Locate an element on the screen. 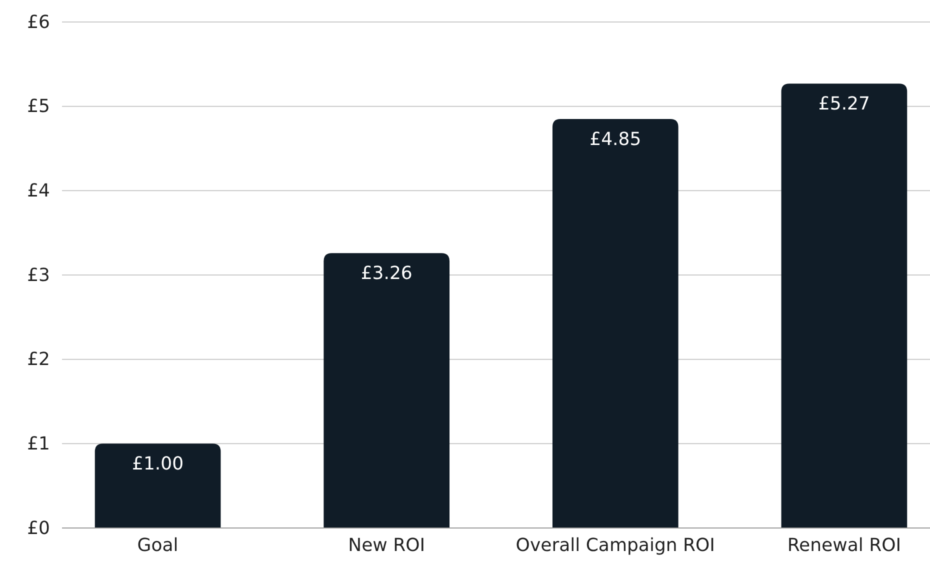 The image size is (930, 561). x-tick-label: Goal is located at coordinates (157, 545).